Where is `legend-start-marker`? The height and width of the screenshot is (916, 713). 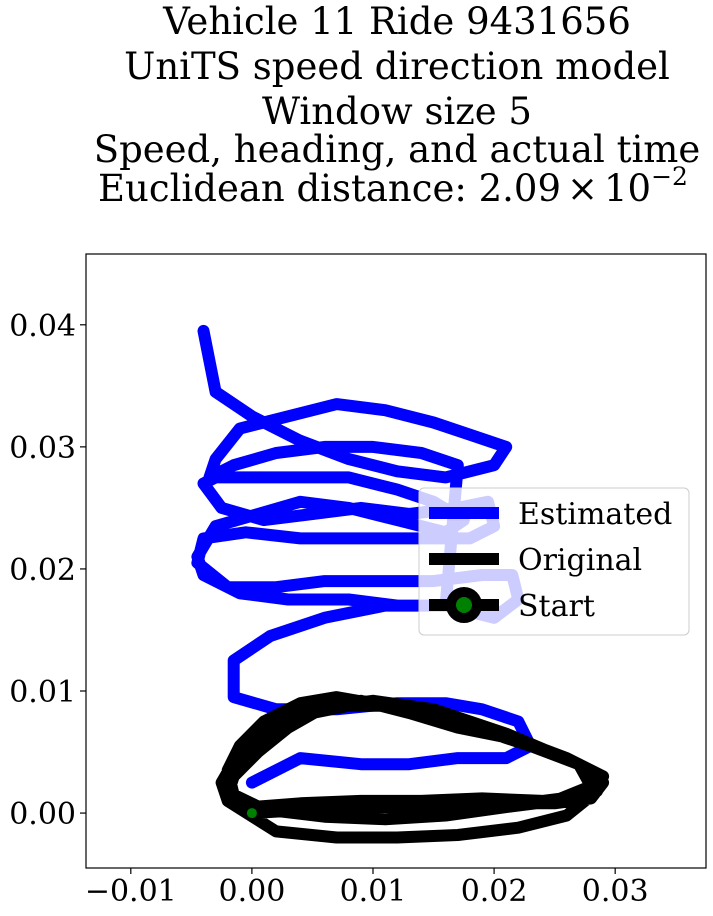
legend-start-marker is located at coordinates (464, 605).